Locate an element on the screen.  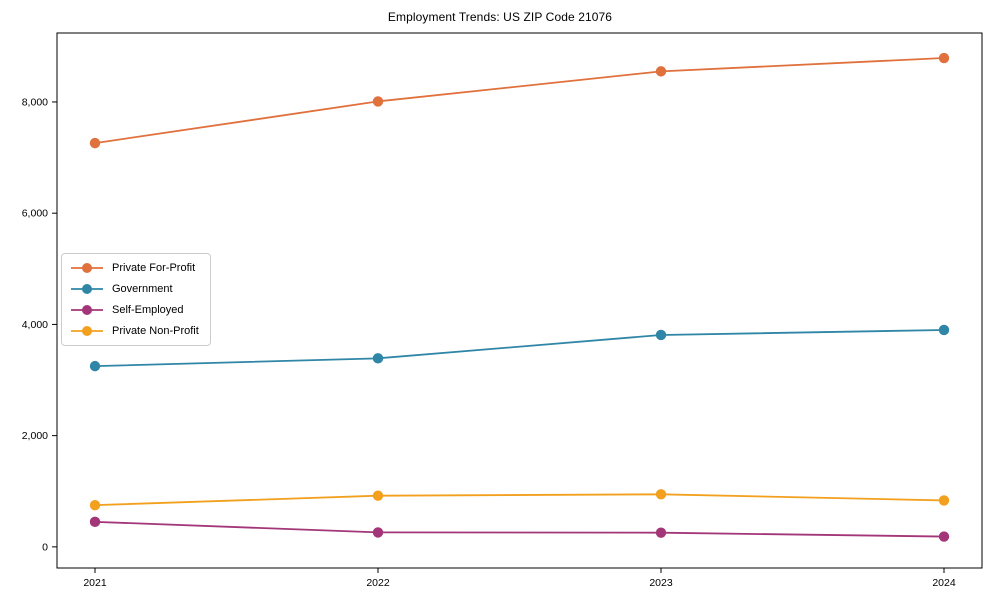
legend-item: Private For-Profit is located at coordinates (134, 268).